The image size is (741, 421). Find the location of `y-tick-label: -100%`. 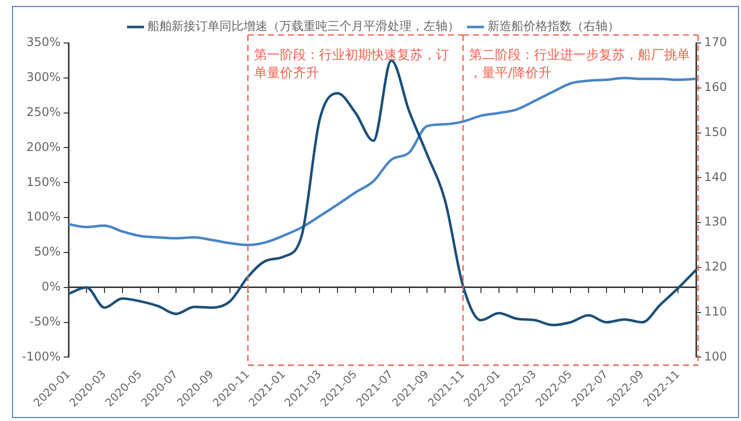

y-tick-label: -100% is located at coordinates (41, 356).